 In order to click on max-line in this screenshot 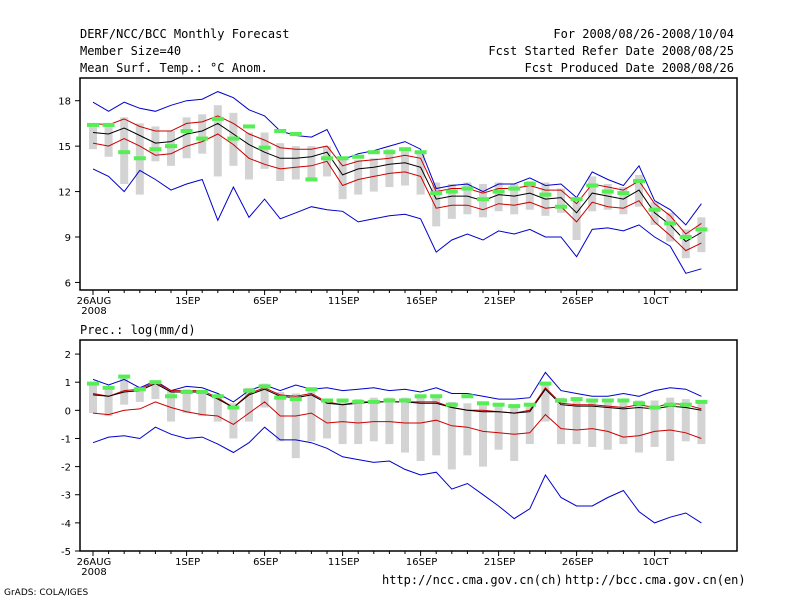, I will do `click(397, 387)`.